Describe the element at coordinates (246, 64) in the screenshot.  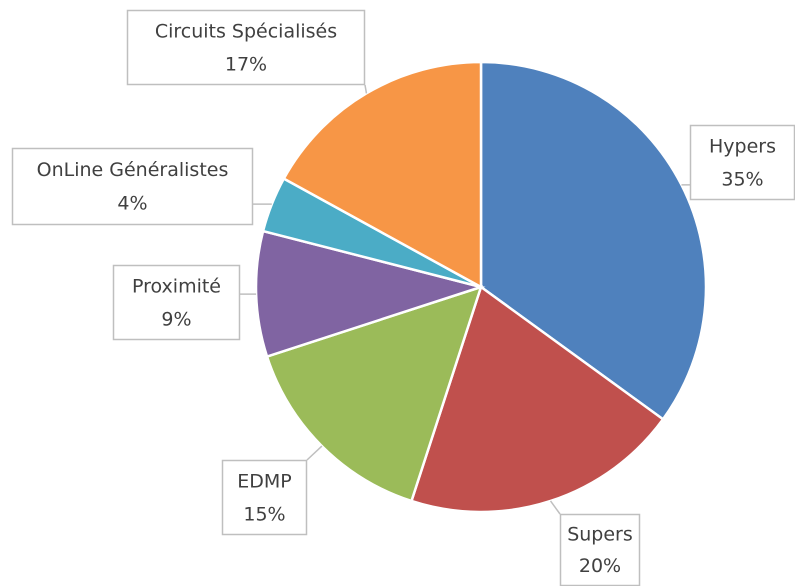
I see `data-label-value: 17%` at that location.